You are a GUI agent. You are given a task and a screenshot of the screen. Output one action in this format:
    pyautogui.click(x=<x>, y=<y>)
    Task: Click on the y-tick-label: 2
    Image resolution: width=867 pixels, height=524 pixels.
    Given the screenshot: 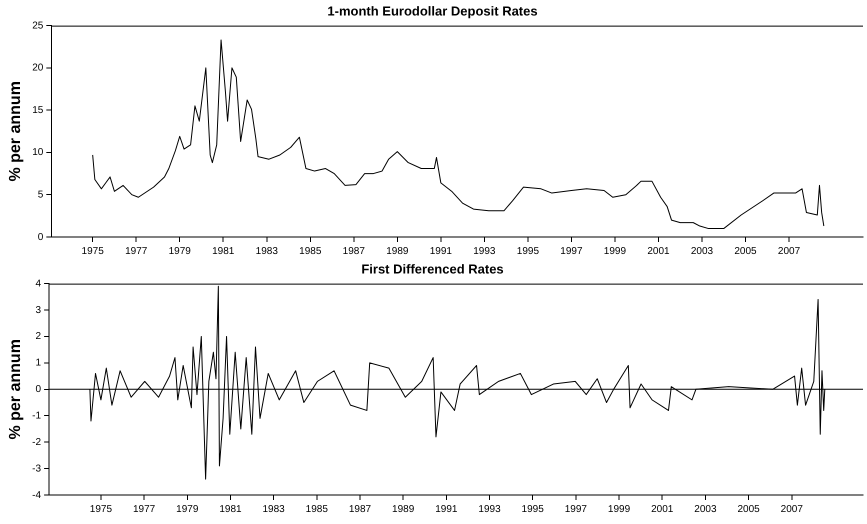 What is the action you would take?
    pyautogui.click(x=39, y=336)
    